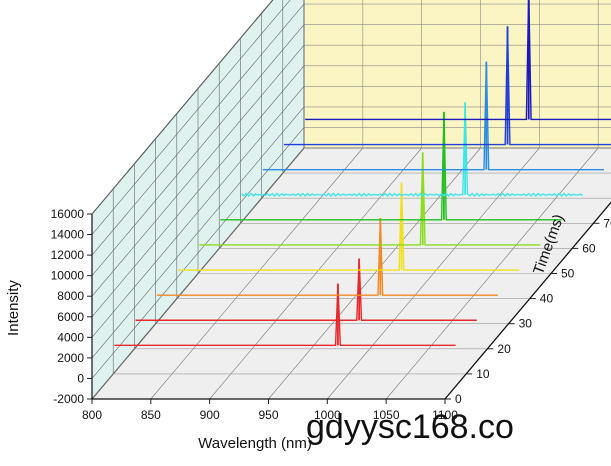  What do you see at coordinates (547, 299) in the screenshot?
I see `z-tick-label: 40` at bounding box center [547, 299].